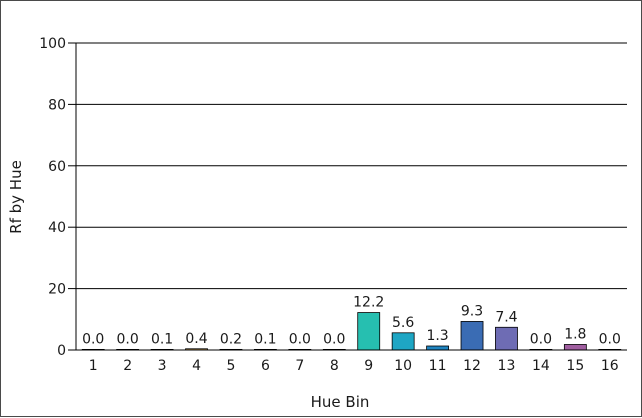  What do you see at coordinates (57, 228) in the screenshot?
I see `y-tick-label: 40` at bounding box center [57, 228].